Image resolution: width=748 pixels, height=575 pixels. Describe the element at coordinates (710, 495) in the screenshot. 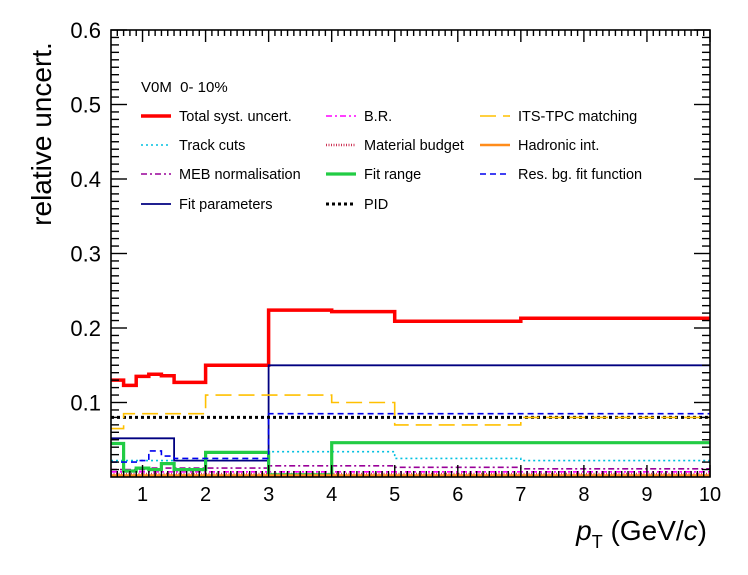

I see `x-tick-label: 10` at that location.